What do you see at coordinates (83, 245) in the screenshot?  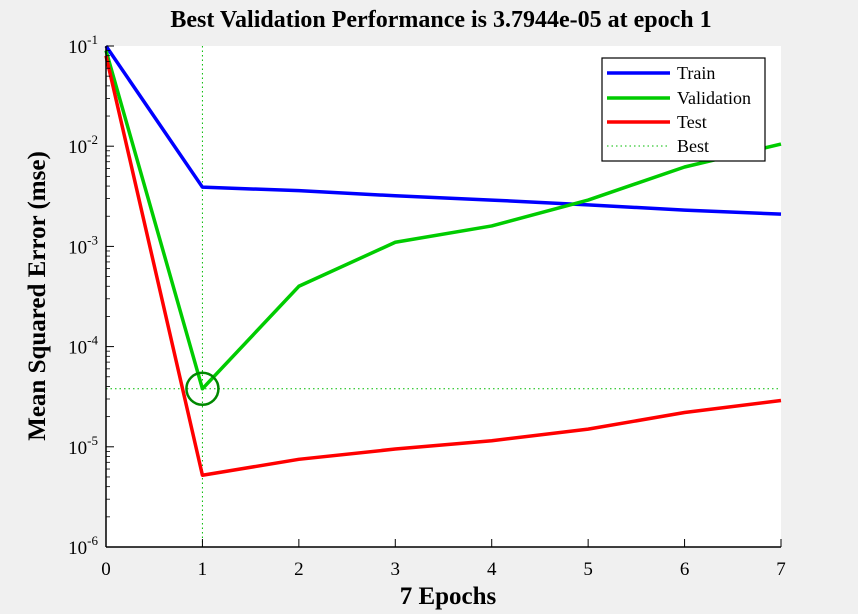 I see `y-tick-label: 10⁻³` at bounding box center [83, 245].